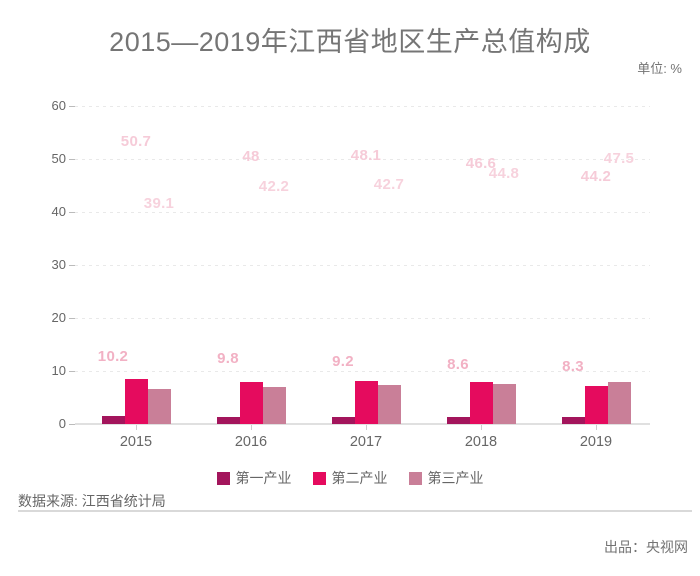  I want to click on bar-value-label-第一产业-2016: 9.8, so click(228, 359).